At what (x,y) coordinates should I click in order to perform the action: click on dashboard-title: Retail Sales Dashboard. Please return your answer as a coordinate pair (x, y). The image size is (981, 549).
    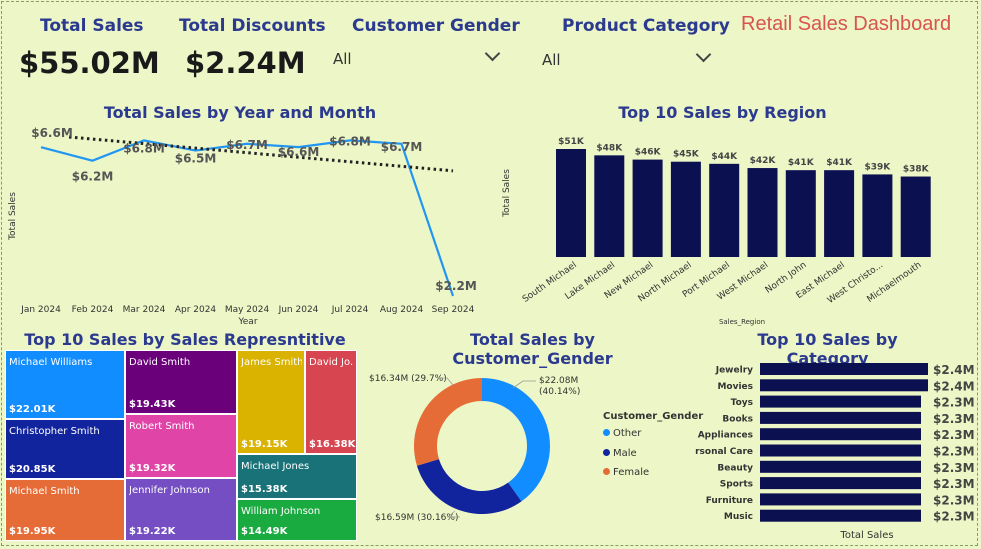
    Looking at the image, I should click on (846, 24).